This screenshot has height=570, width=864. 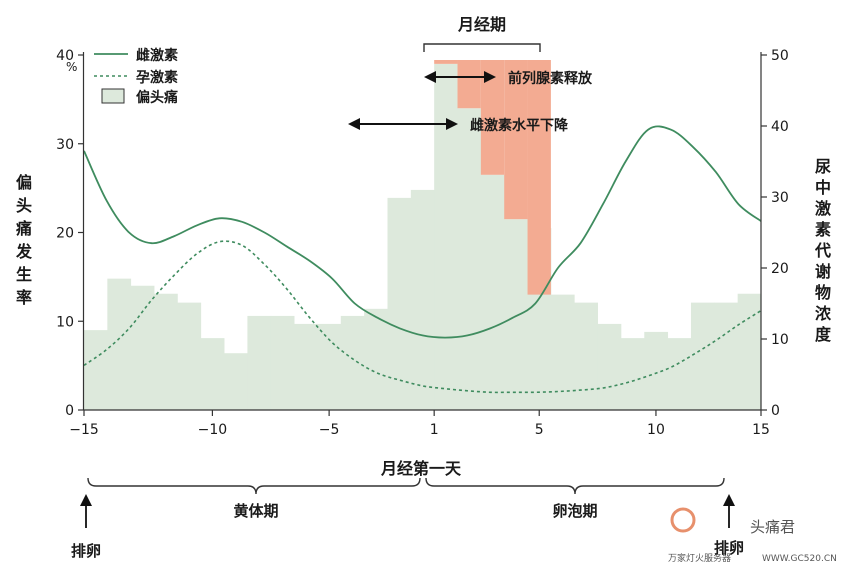 I want to click on estrogen-drop-arrow, so click(x=403, y=124).